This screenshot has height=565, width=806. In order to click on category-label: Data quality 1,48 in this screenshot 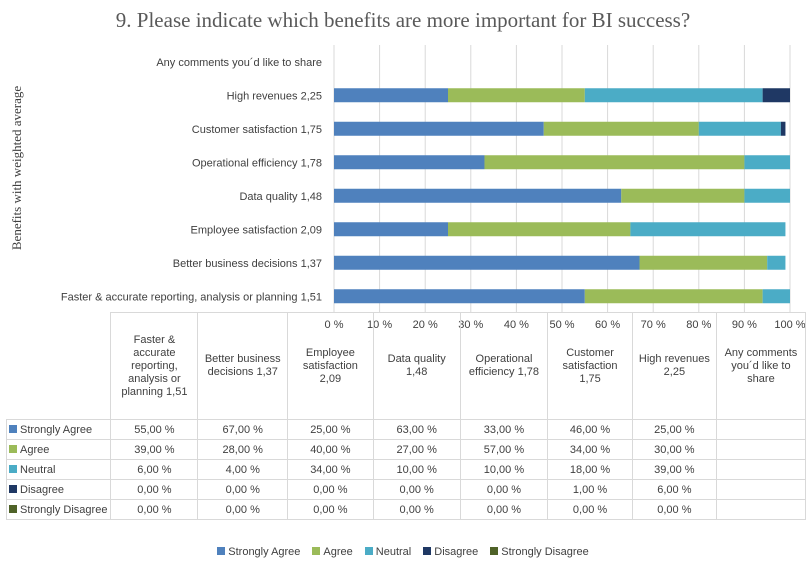, I will do `click(280, 197)`.